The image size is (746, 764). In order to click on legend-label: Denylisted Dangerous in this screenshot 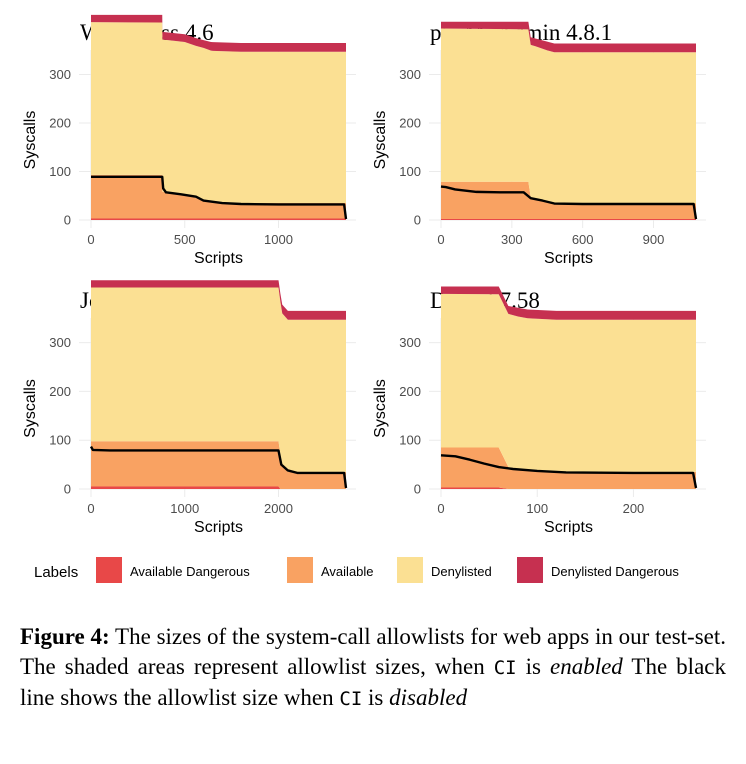, I will do `click(615, 571)`.